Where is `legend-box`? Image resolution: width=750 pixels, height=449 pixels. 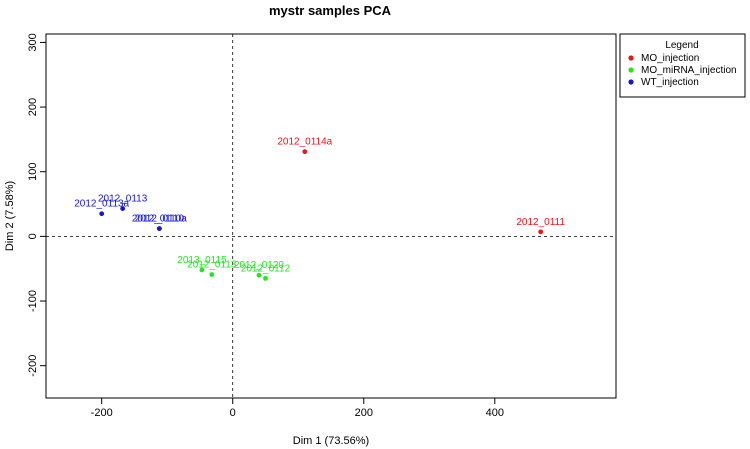 legend-box is located at coordinates (682, 65).